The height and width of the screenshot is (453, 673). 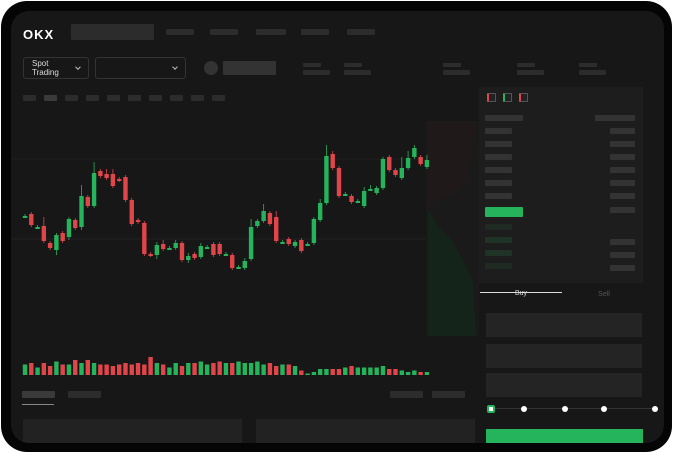 I want to click on market-type-select: Spot Trading, so click(x=56, y=68).